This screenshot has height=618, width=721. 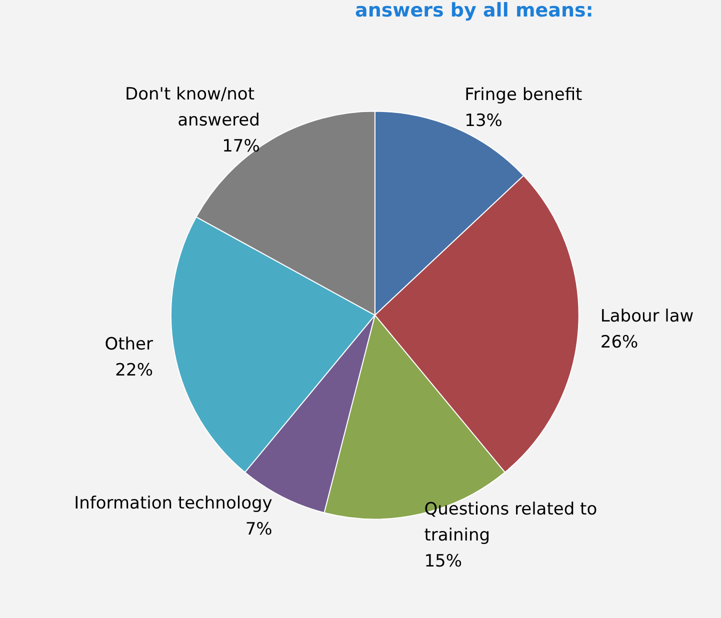 What do you see at coordinates (483, 120) in the screenshot?
I see `data-label: 13%` at bounding box center [483, 120].